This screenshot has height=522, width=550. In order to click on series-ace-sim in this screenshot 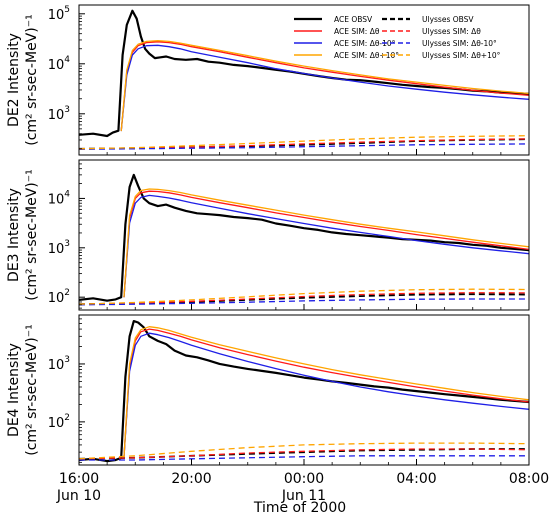, I will do `click(324, 86)`.